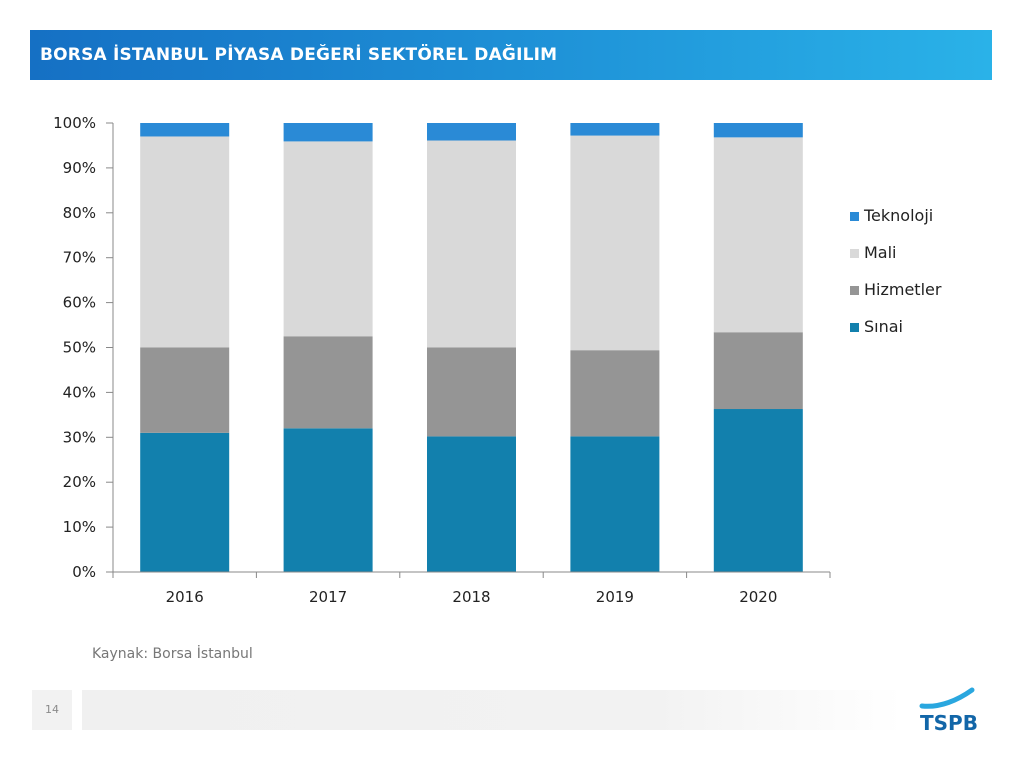 The width and height of the screenshot is (1024, 768). What do you see at coordinates (758, 597) in the screenshot?
I see `x-tick-label: 2020` at bounding box center [758, 597].